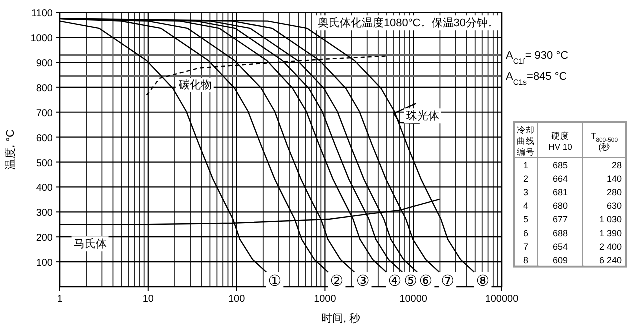  I want to click on x-tick-label: T$_{800-500}$ (秒, so click(605, 141).